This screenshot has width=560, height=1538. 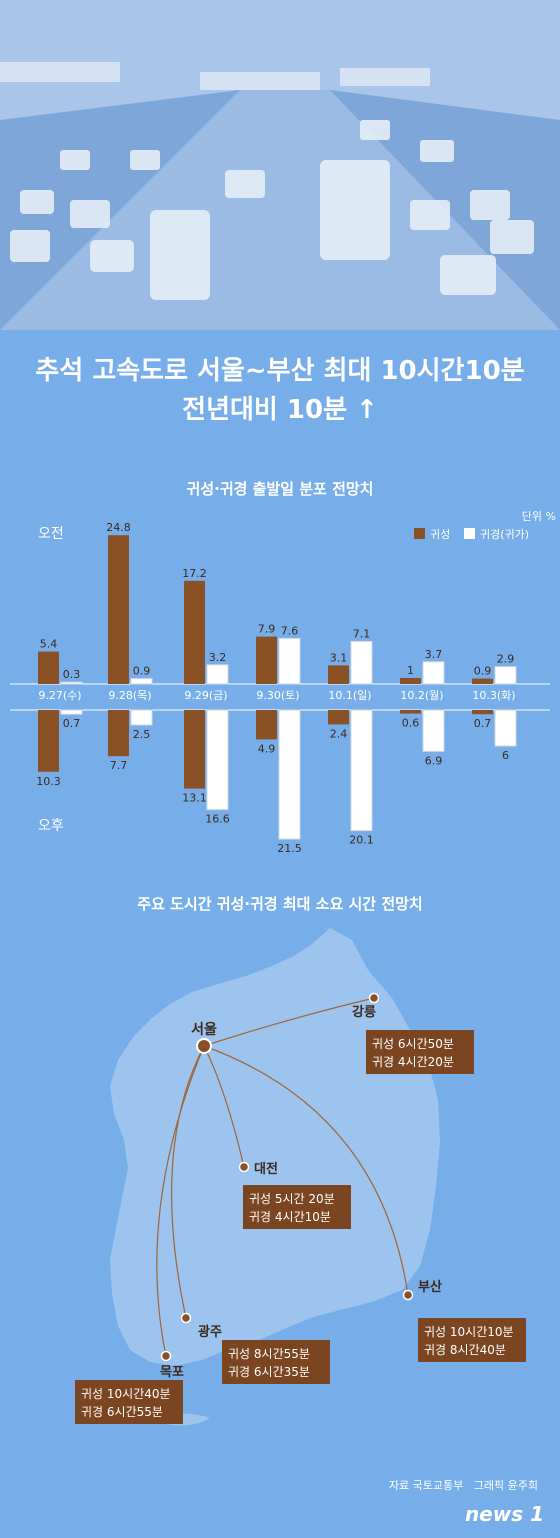 What do you see at coordinates (469, 1332) in the screenshot?
I see `travel-time-out: 귀성 10시간10분` at bounding box center [469, 1332].